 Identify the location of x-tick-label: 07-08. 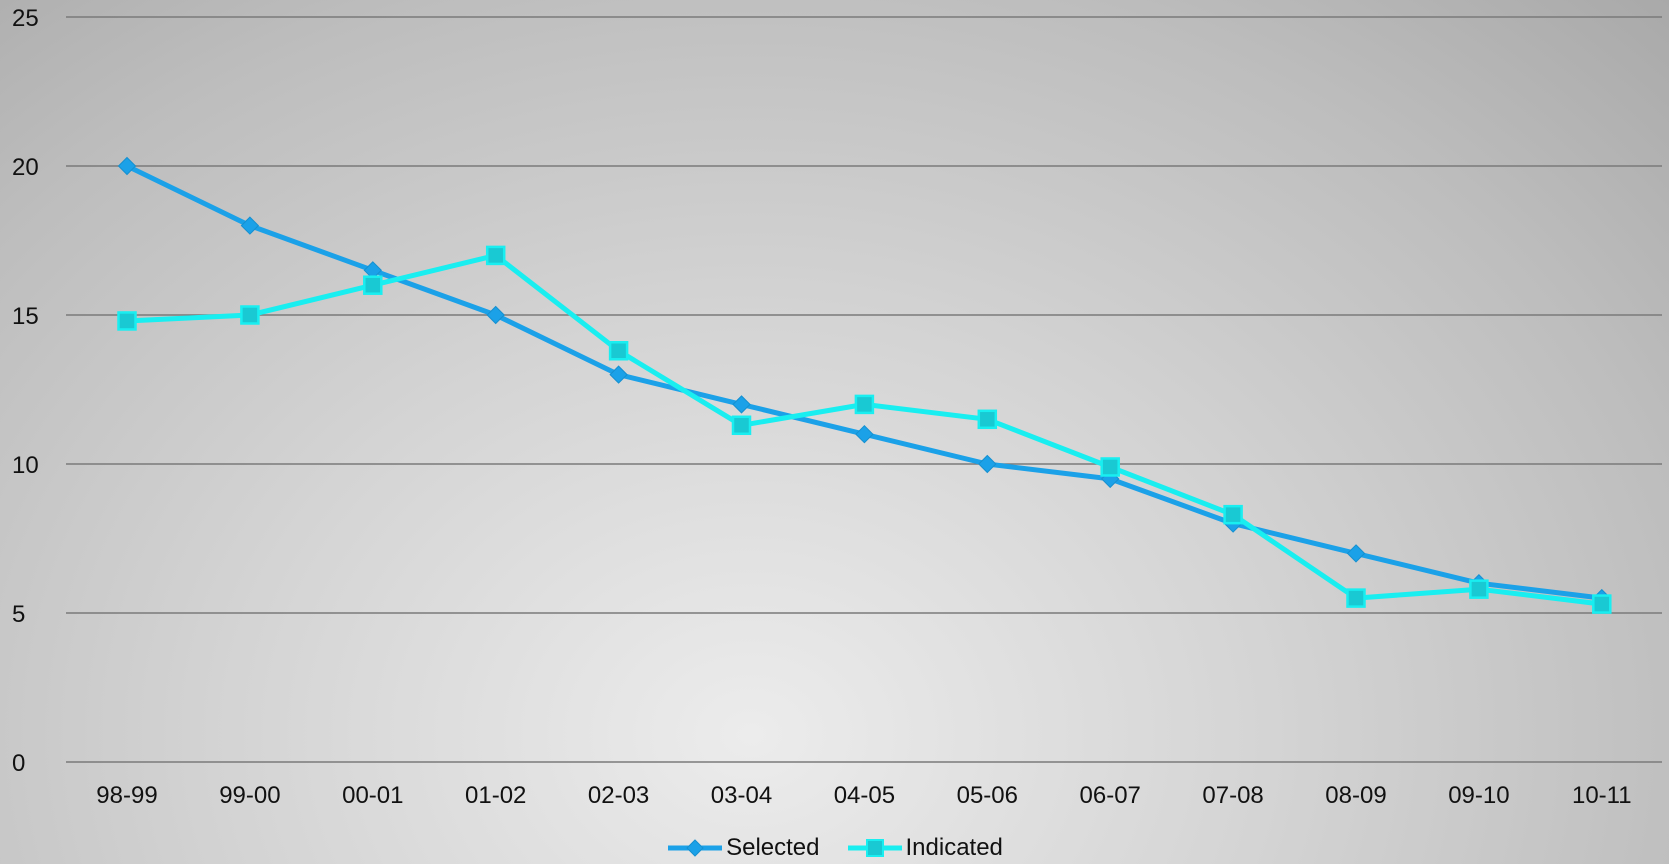
(1232, 795).